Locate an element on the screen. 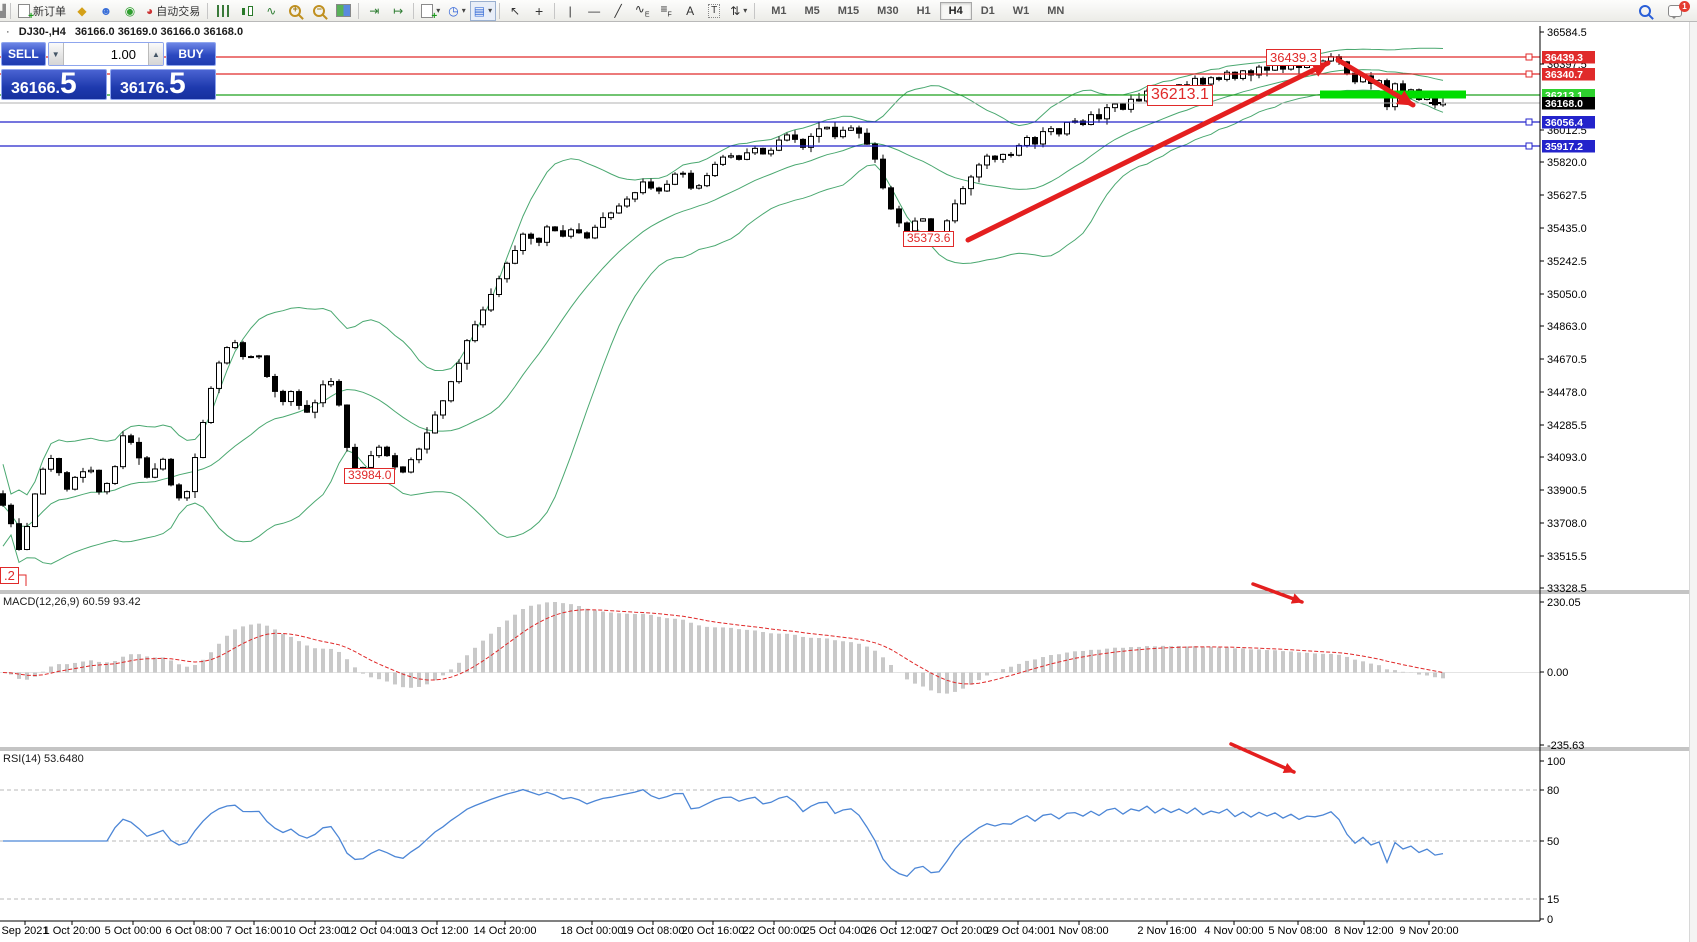 The image size is (1697, 942). channel-button: ∿E is located at coordinates (642, 11).